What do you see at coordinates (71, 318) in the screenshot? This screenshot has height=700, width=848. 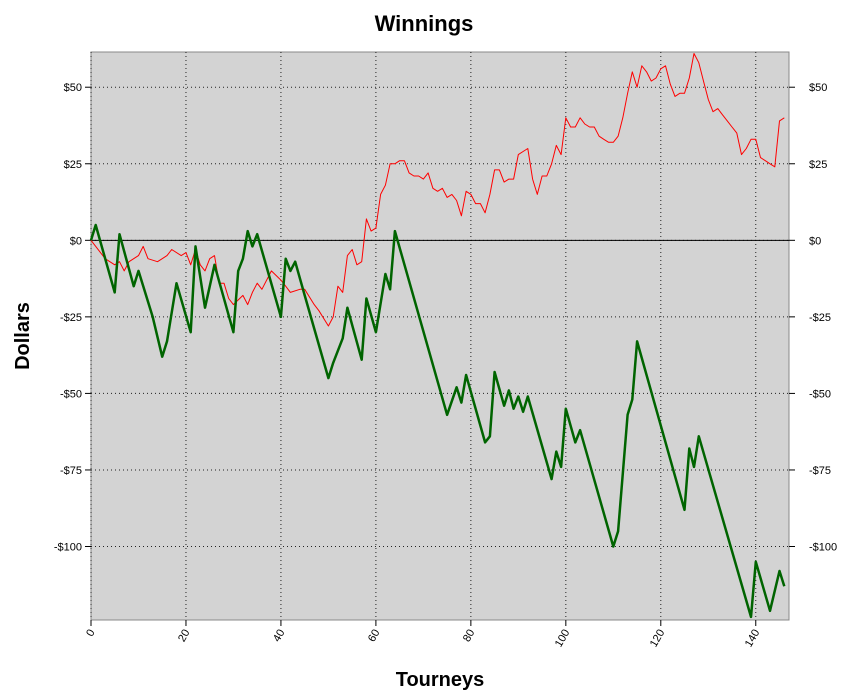 I see `y-tick-label: -$25` at bounding box center [71, 318].